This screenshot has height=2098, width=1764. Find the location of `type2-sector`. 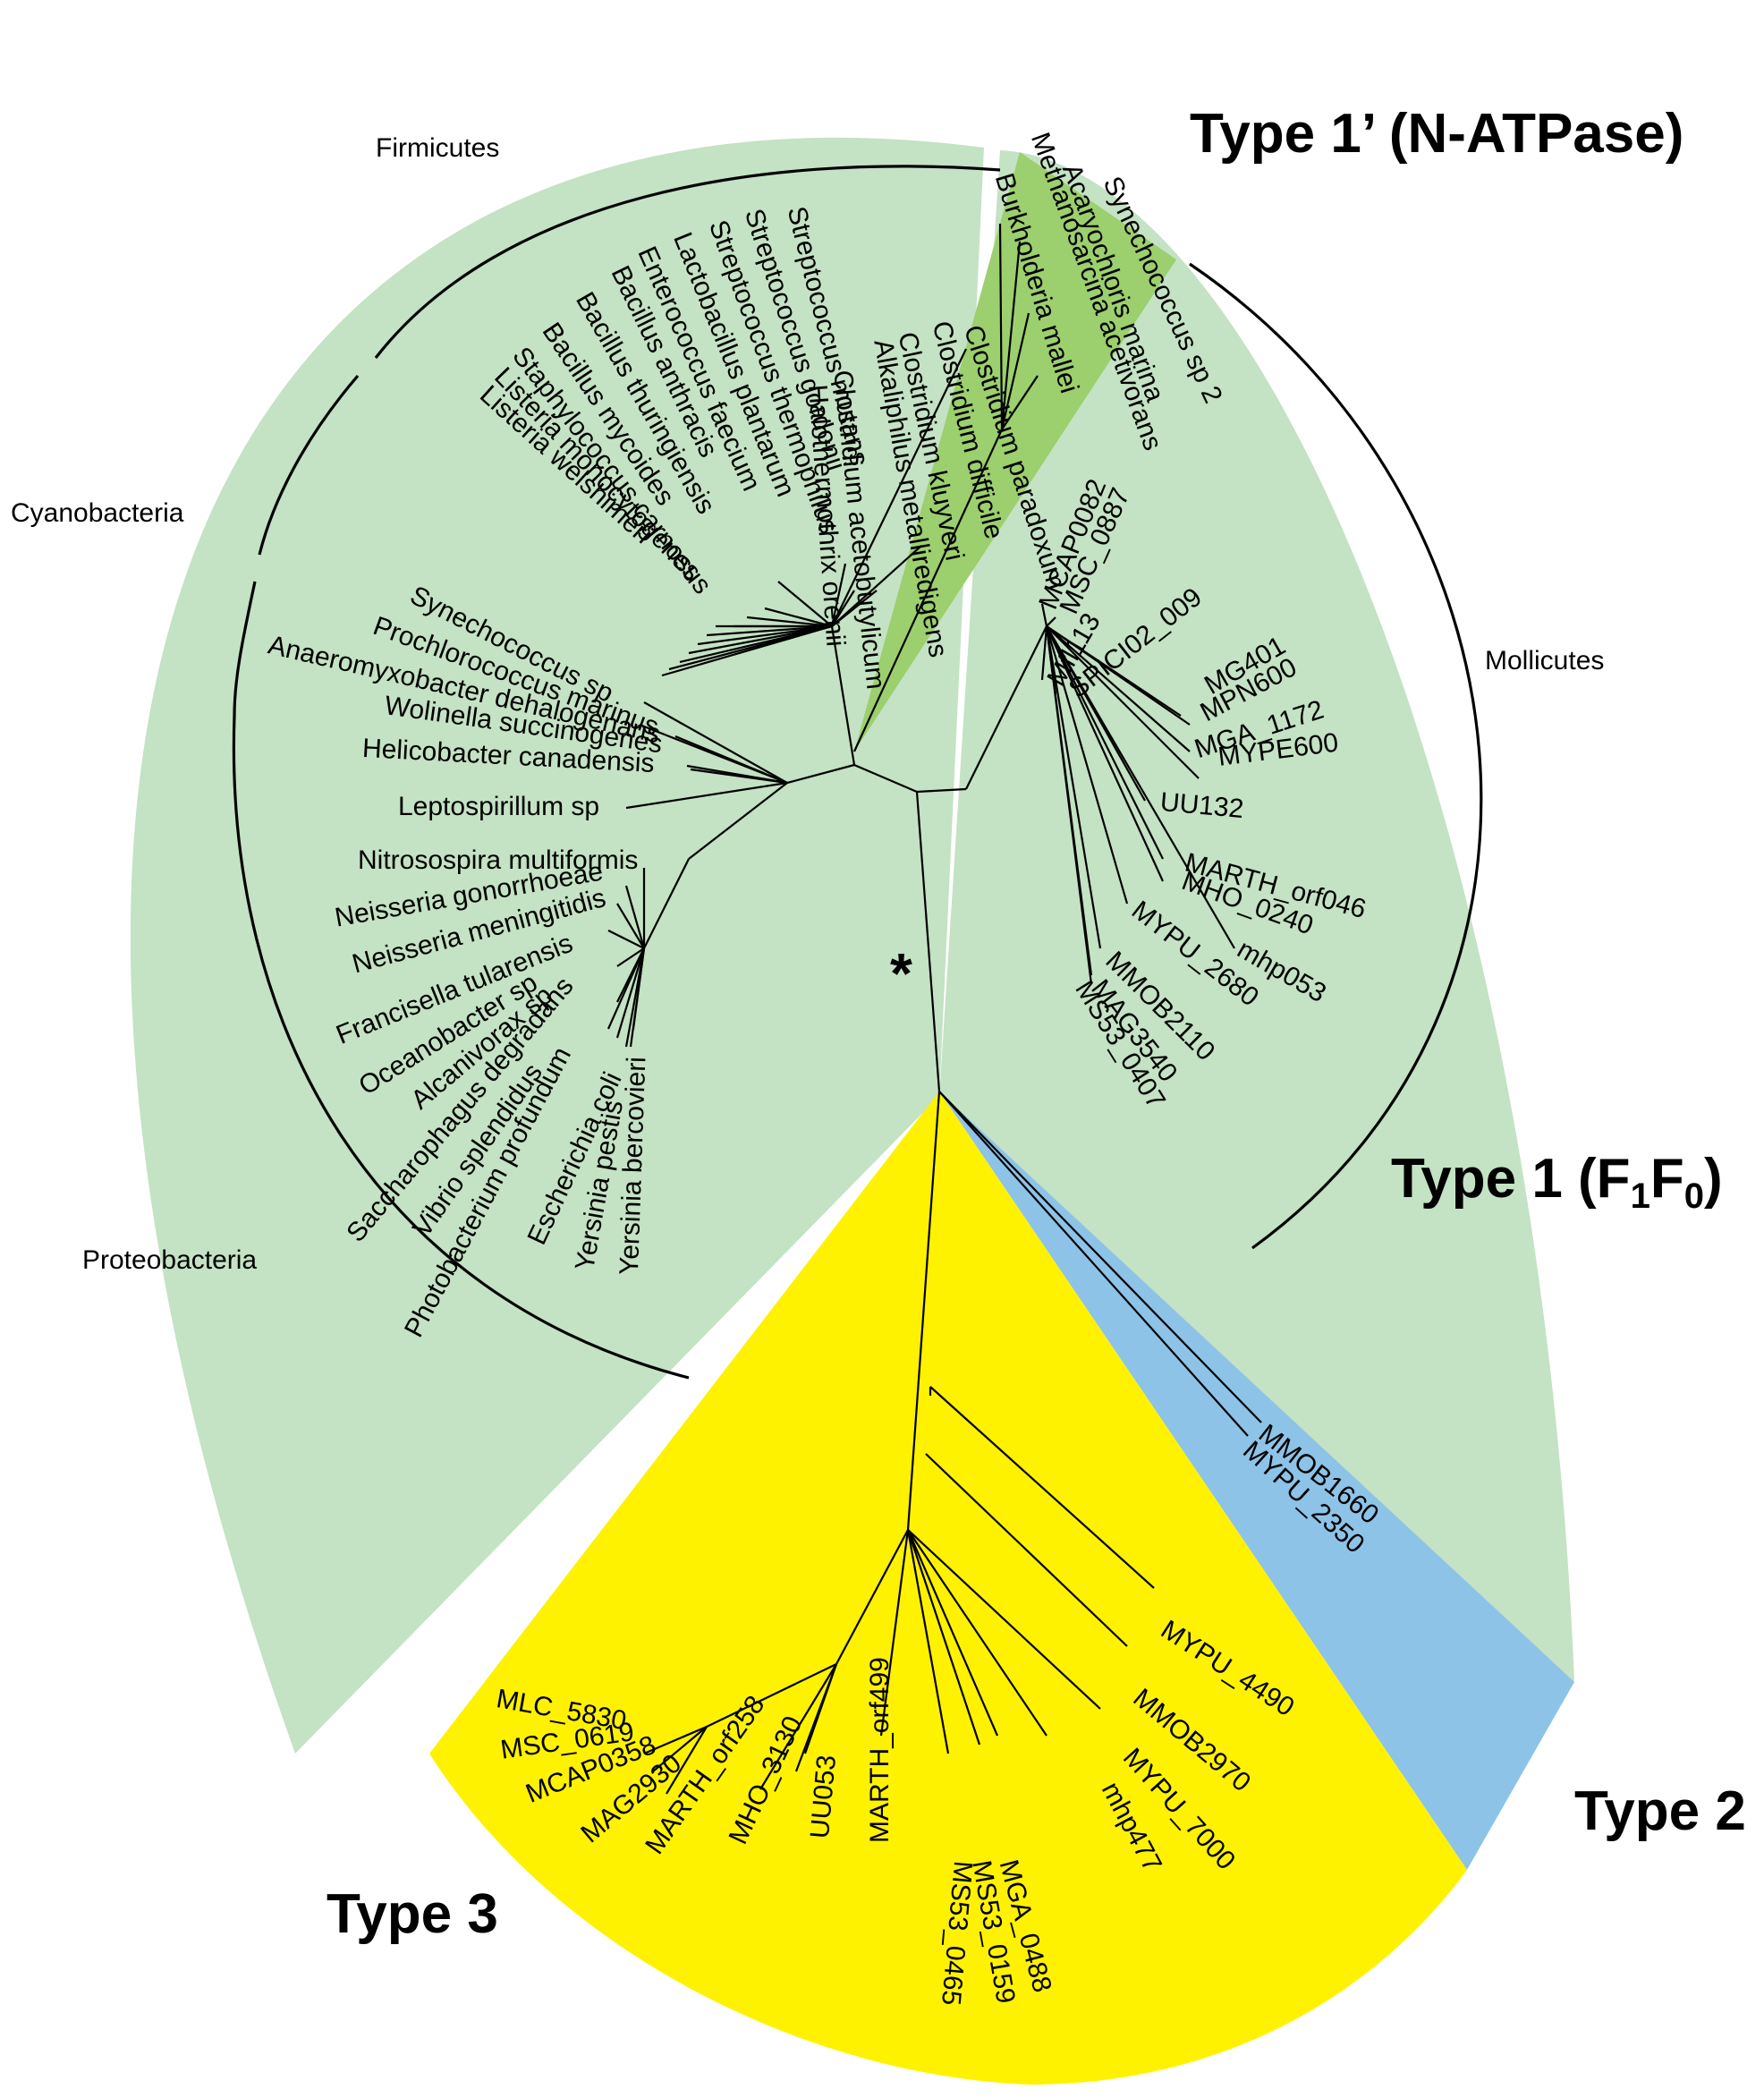

type2-sector is located at coordinates (1256, 1480).